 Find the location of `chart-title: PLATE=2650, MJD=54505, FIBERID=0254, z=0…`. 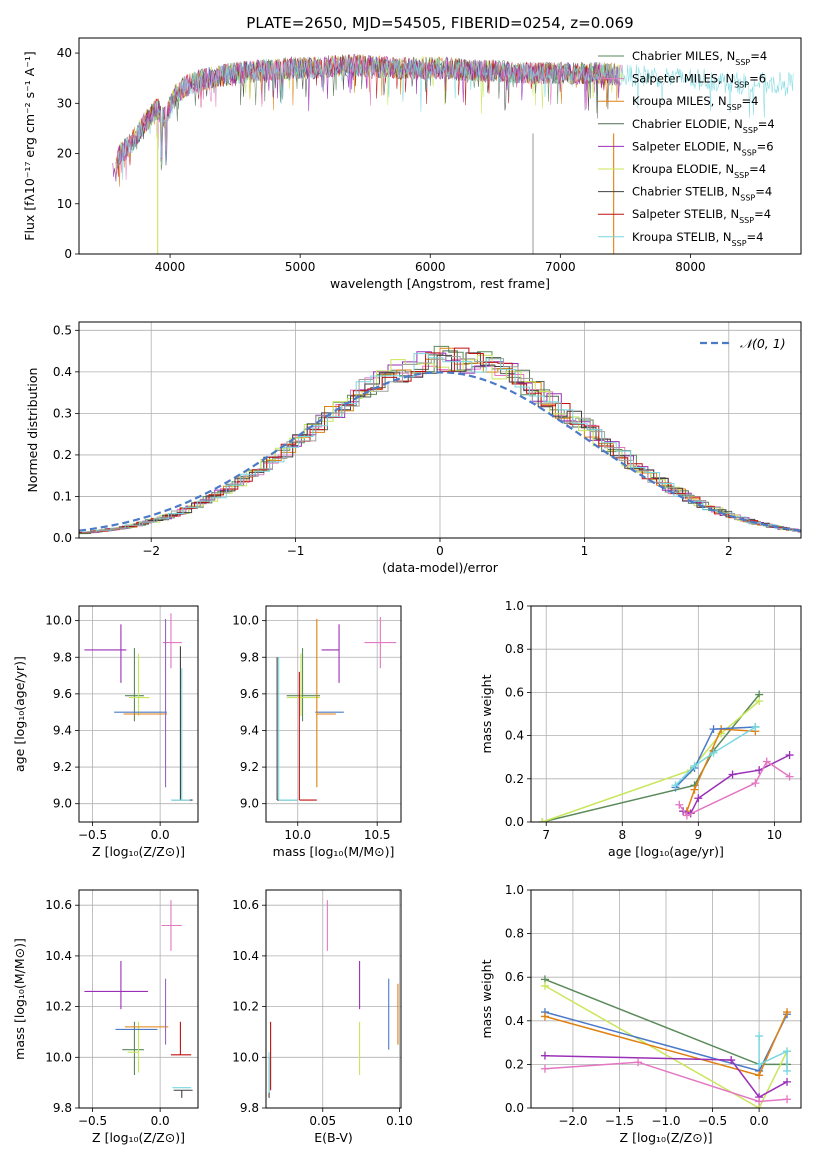

chart-title: PLATE=2650, MJD=54505, FIBERID=0254, z=0… is located at coordinates (439, 23).